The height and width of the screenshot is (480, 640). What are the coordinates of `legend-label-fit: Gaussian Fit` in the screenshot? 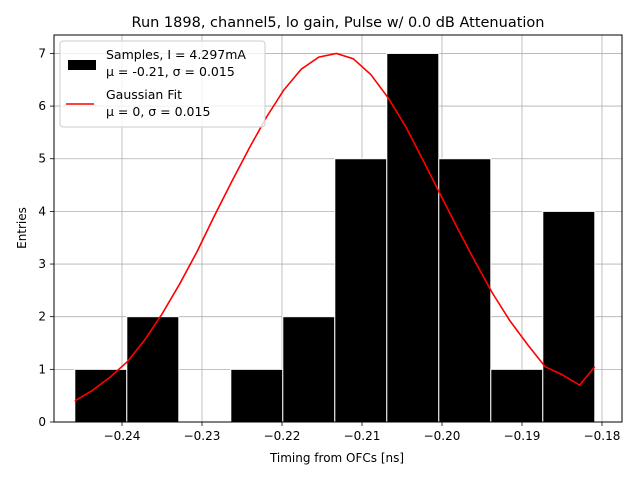 It's located at (144, 94).